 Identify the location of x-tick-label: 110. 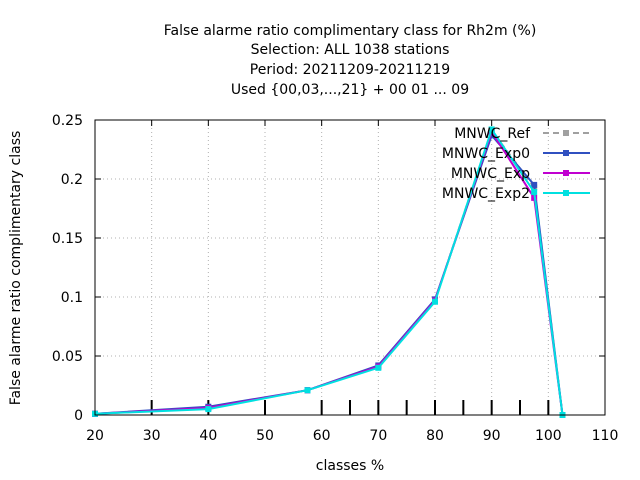
(605, 436).